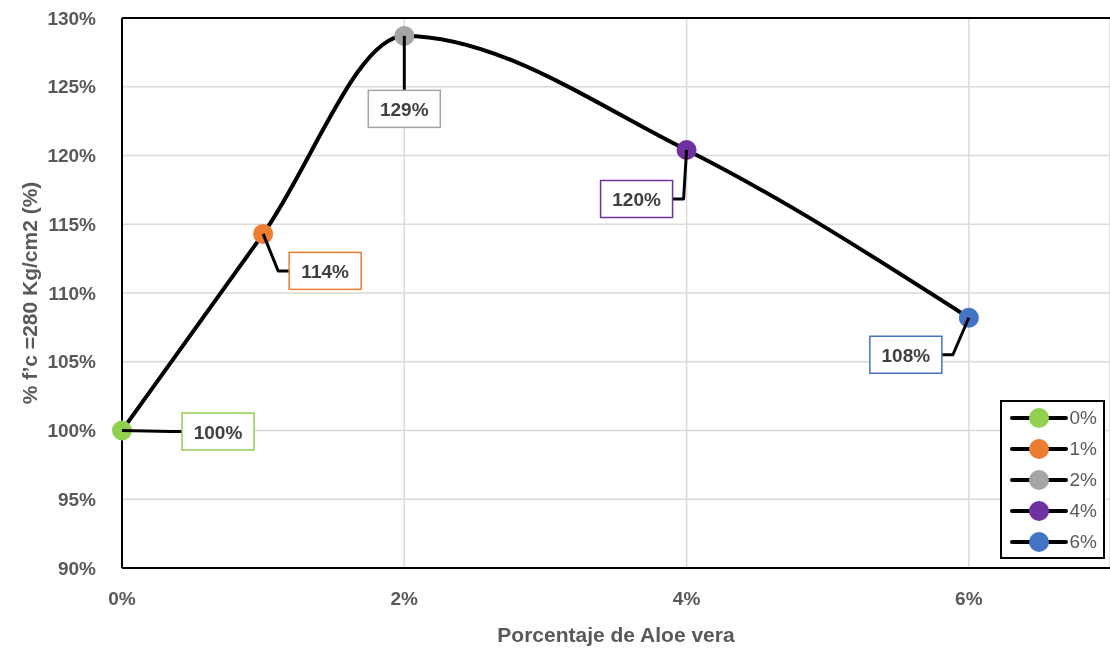  What do you see at coordinates (72, 362) in the screenshot?
I see `y-tick-label: 105%` at bounding box center [72, 362].